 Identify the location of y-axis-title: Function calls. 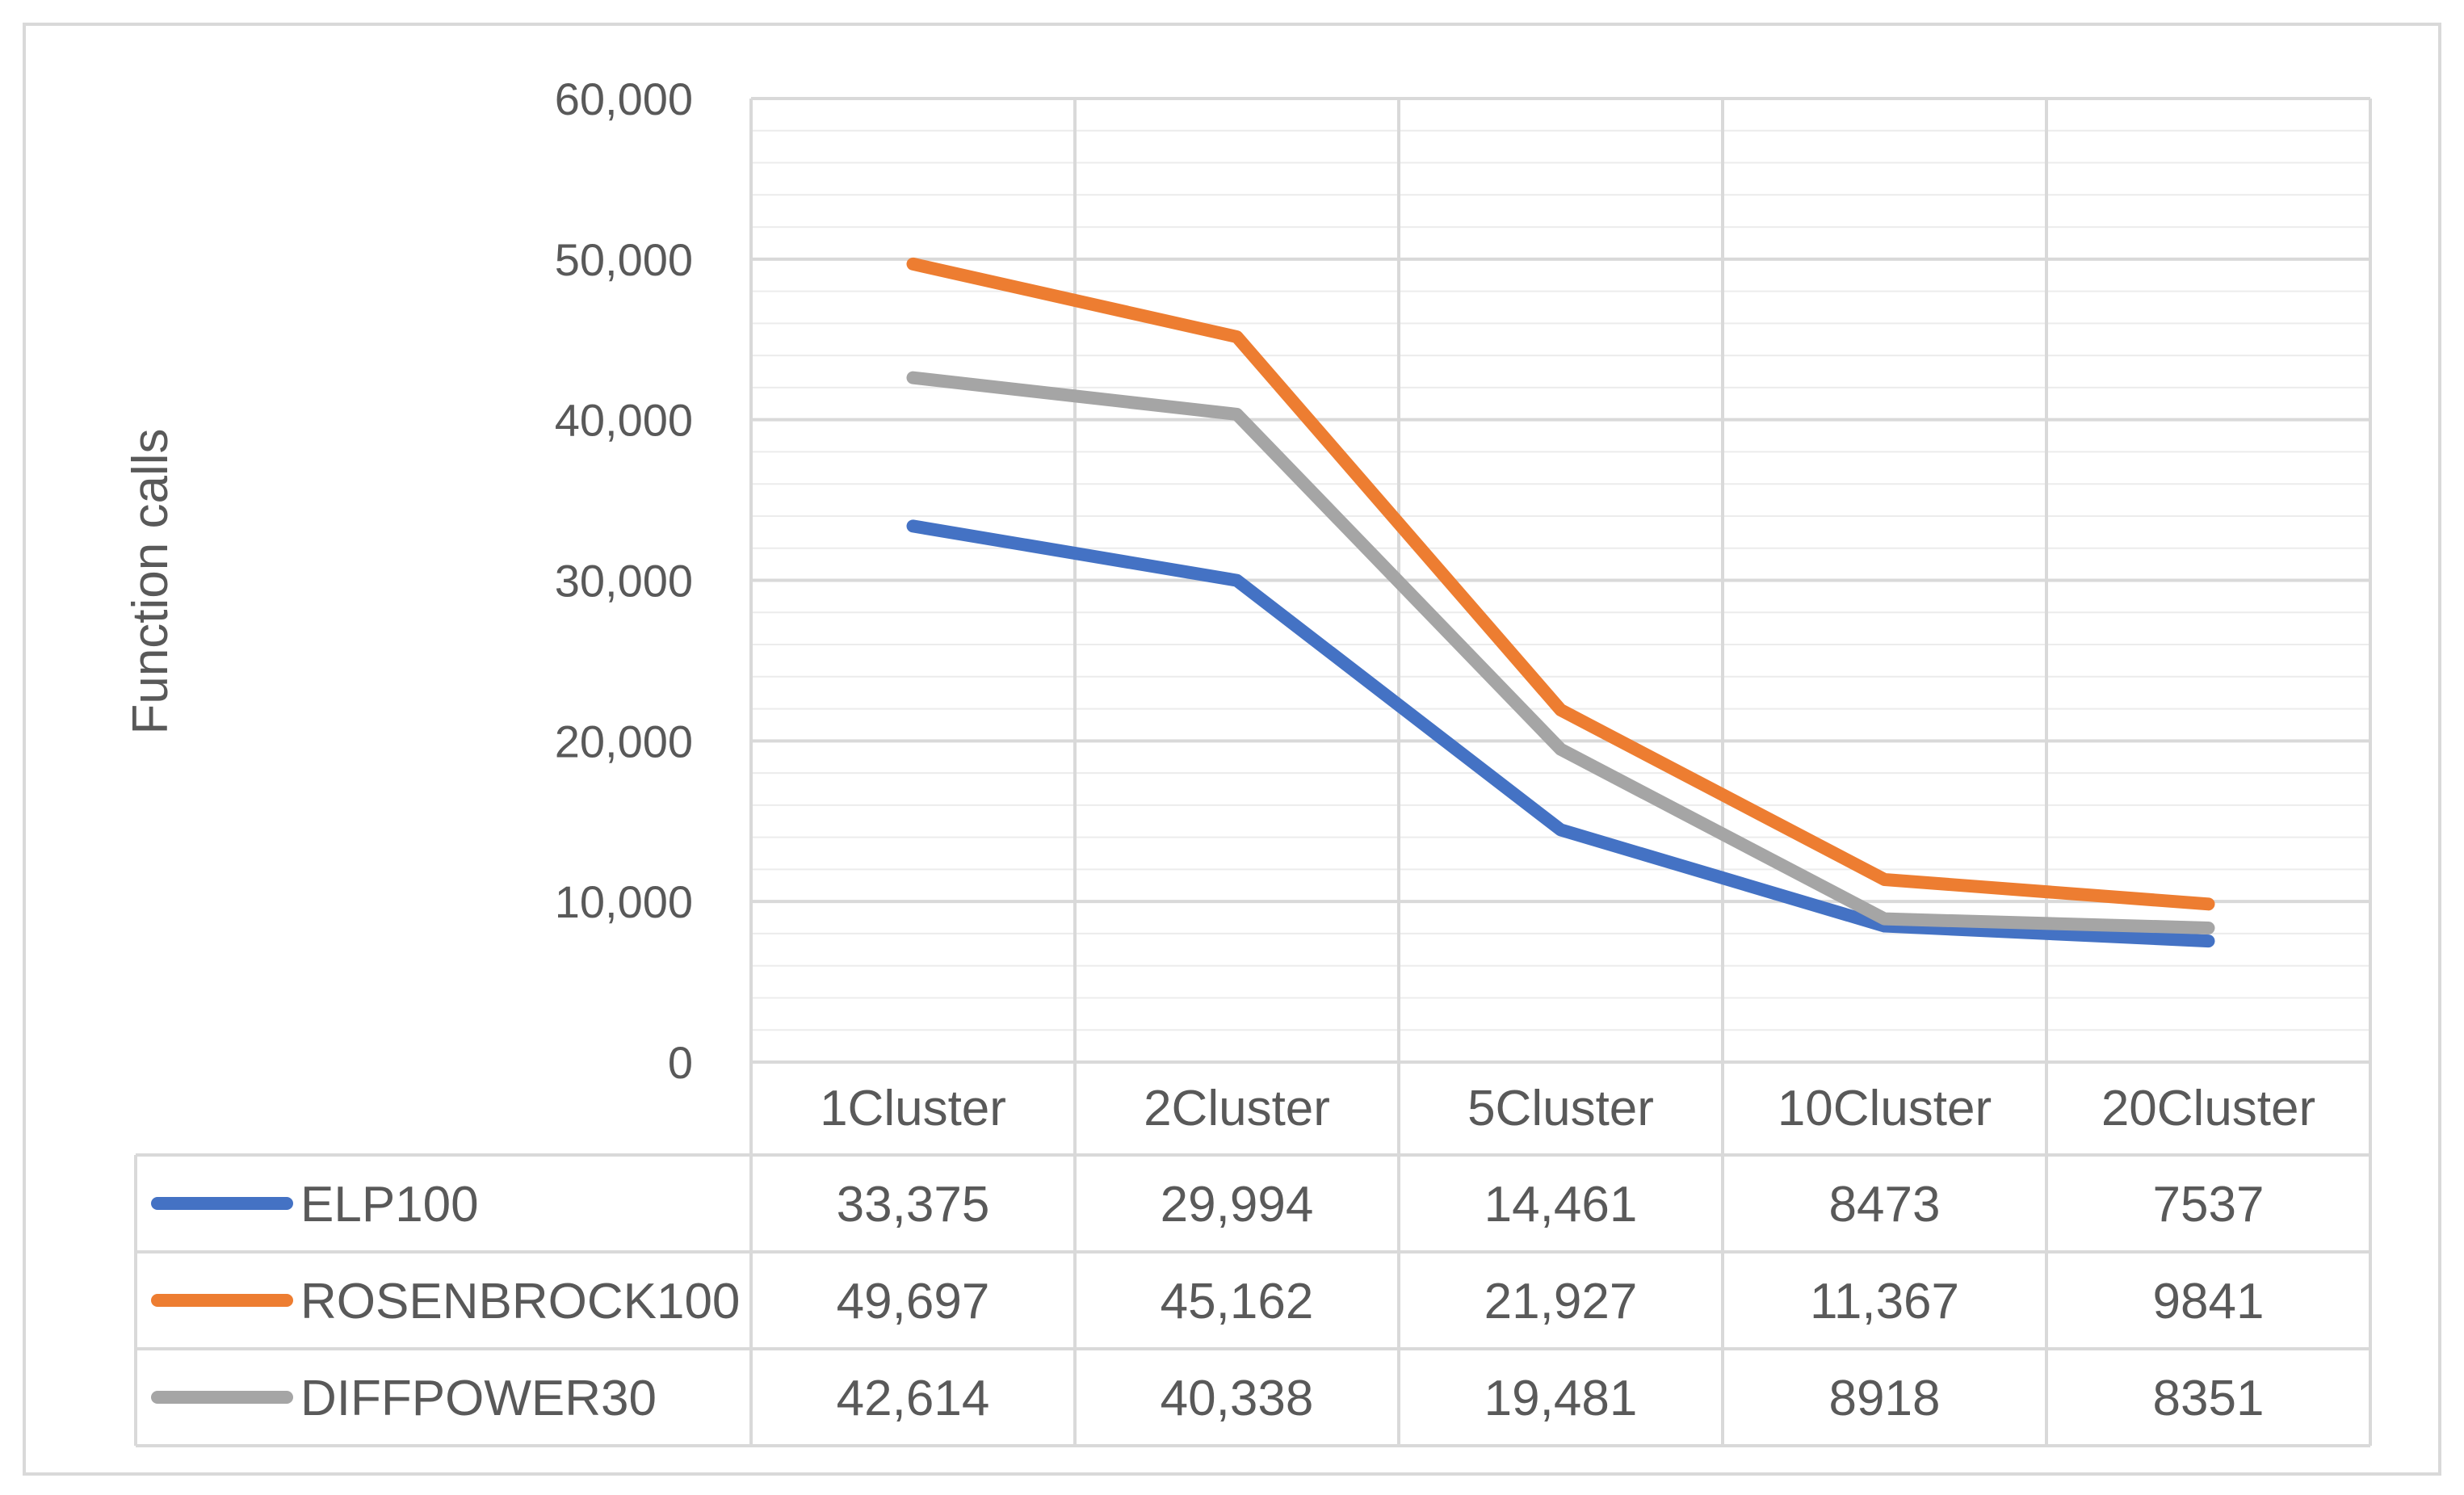
(150, 581).